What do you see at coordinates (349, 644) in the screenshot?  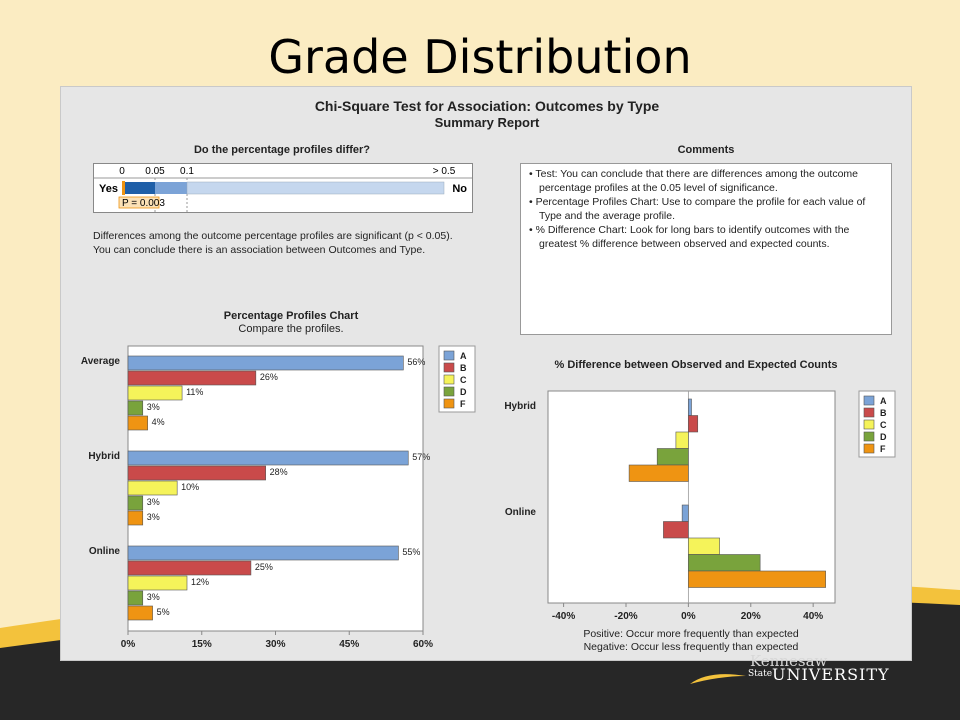 I see `profiles-x-tick-label: 45%` at bounding box center [349, 644].